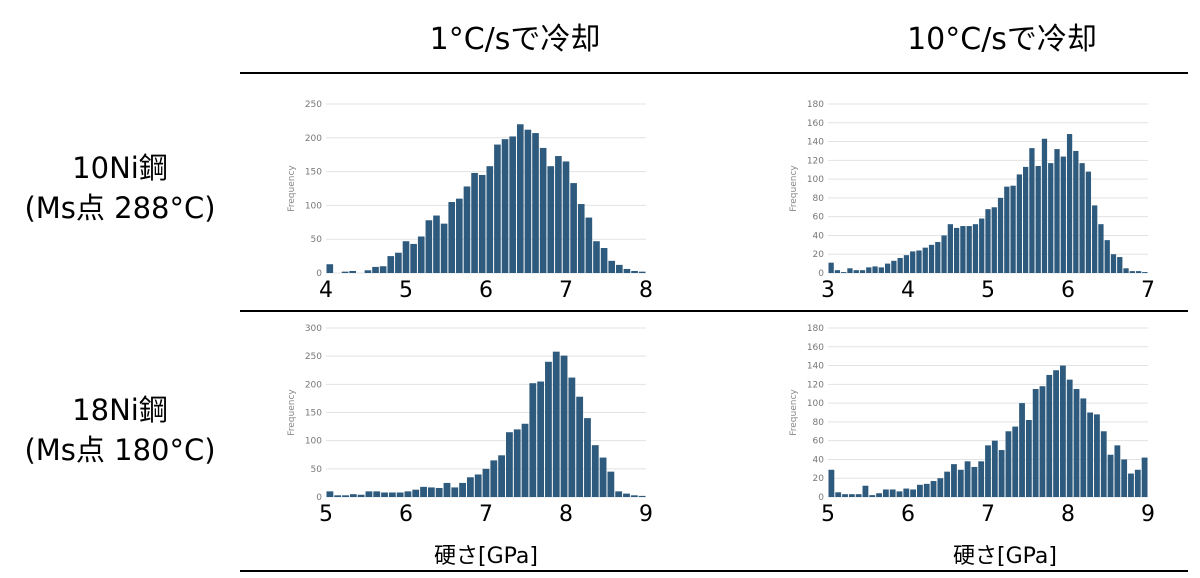  What do you see at coordinates (566, 290) in the screenshot?
I see `x-tick-label: 7` at bounding box center [566, 290].